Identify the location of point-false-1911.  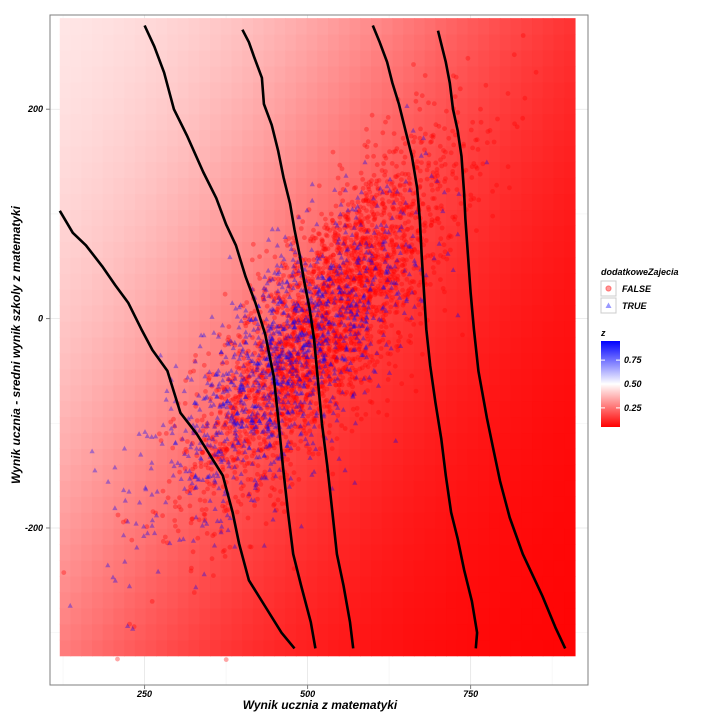
(393, 274).